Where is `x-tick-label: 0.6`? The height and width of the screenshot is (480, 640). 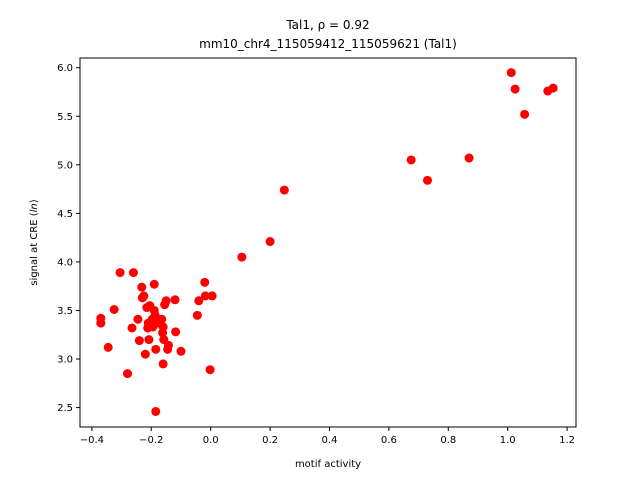
x-tick-label: 0.6 is located at coordinates (389, 440).